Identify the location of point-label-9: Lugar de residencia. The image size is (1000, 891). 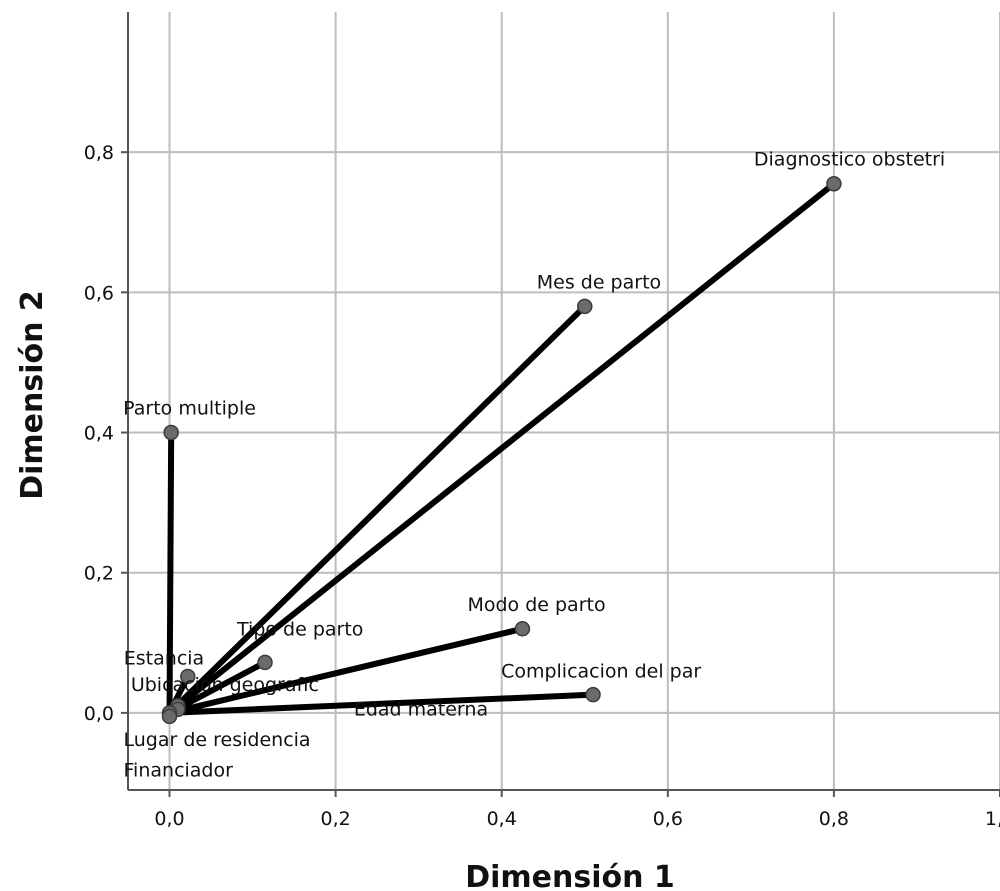
(217, 740).